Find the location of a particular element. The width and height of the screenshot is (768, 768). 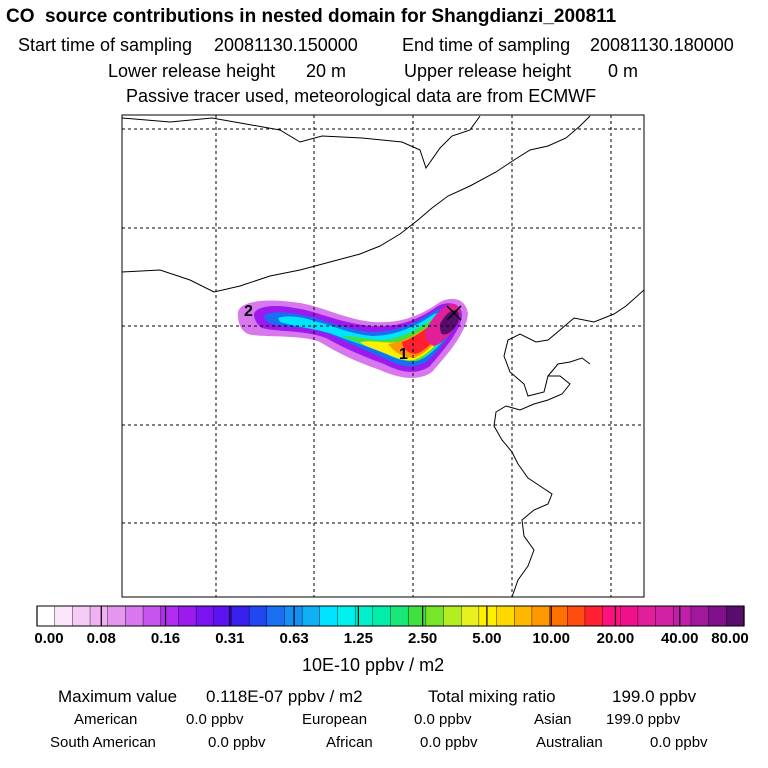

max-value: 0.118E-07 ppbv / m2 is located at coordinates (284, 696).